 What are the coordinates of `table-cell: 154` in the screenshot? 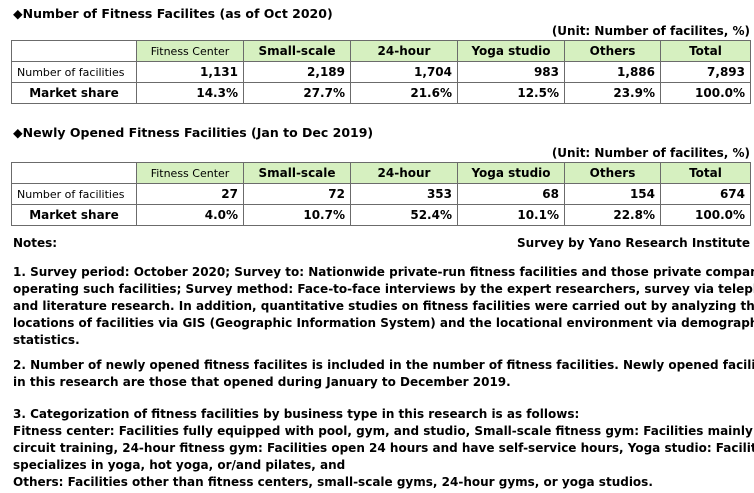 It's located at (612, 194).